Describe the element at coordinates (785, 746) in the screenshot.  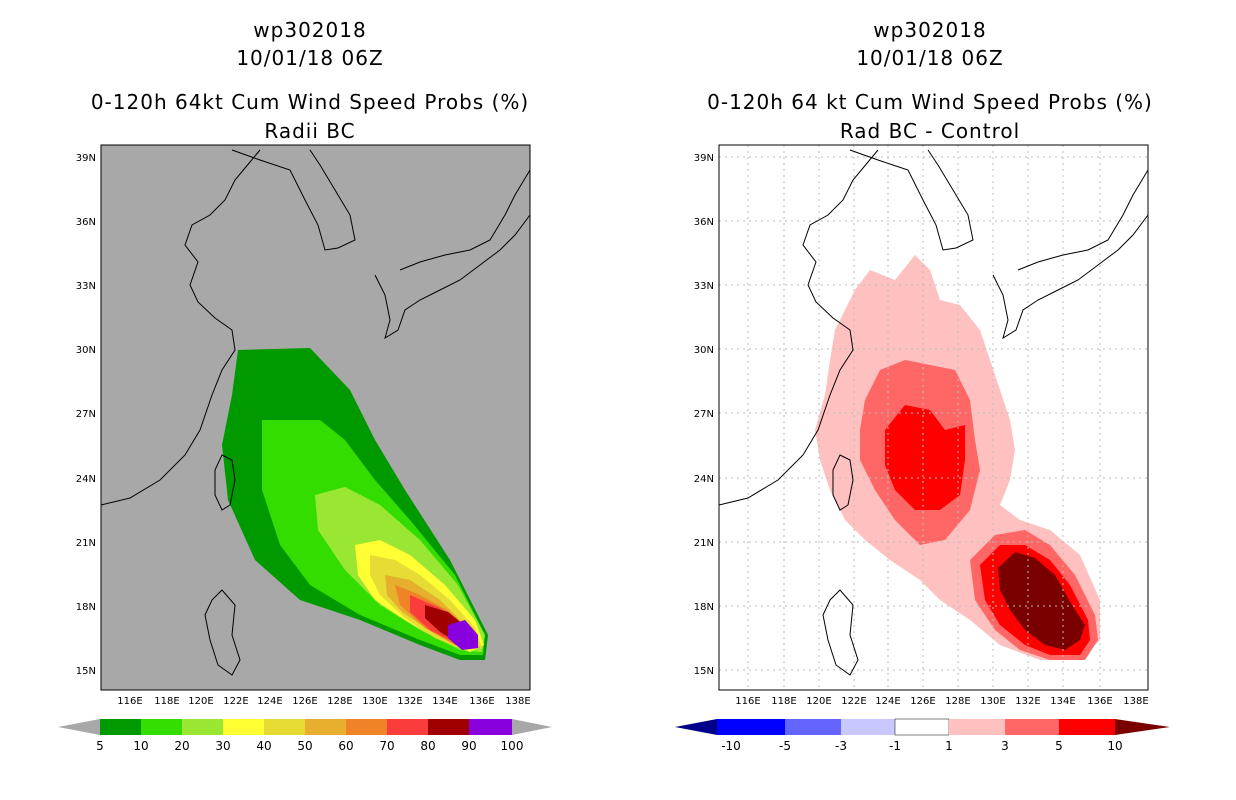
I see `colorbar-label: -5` at that location.